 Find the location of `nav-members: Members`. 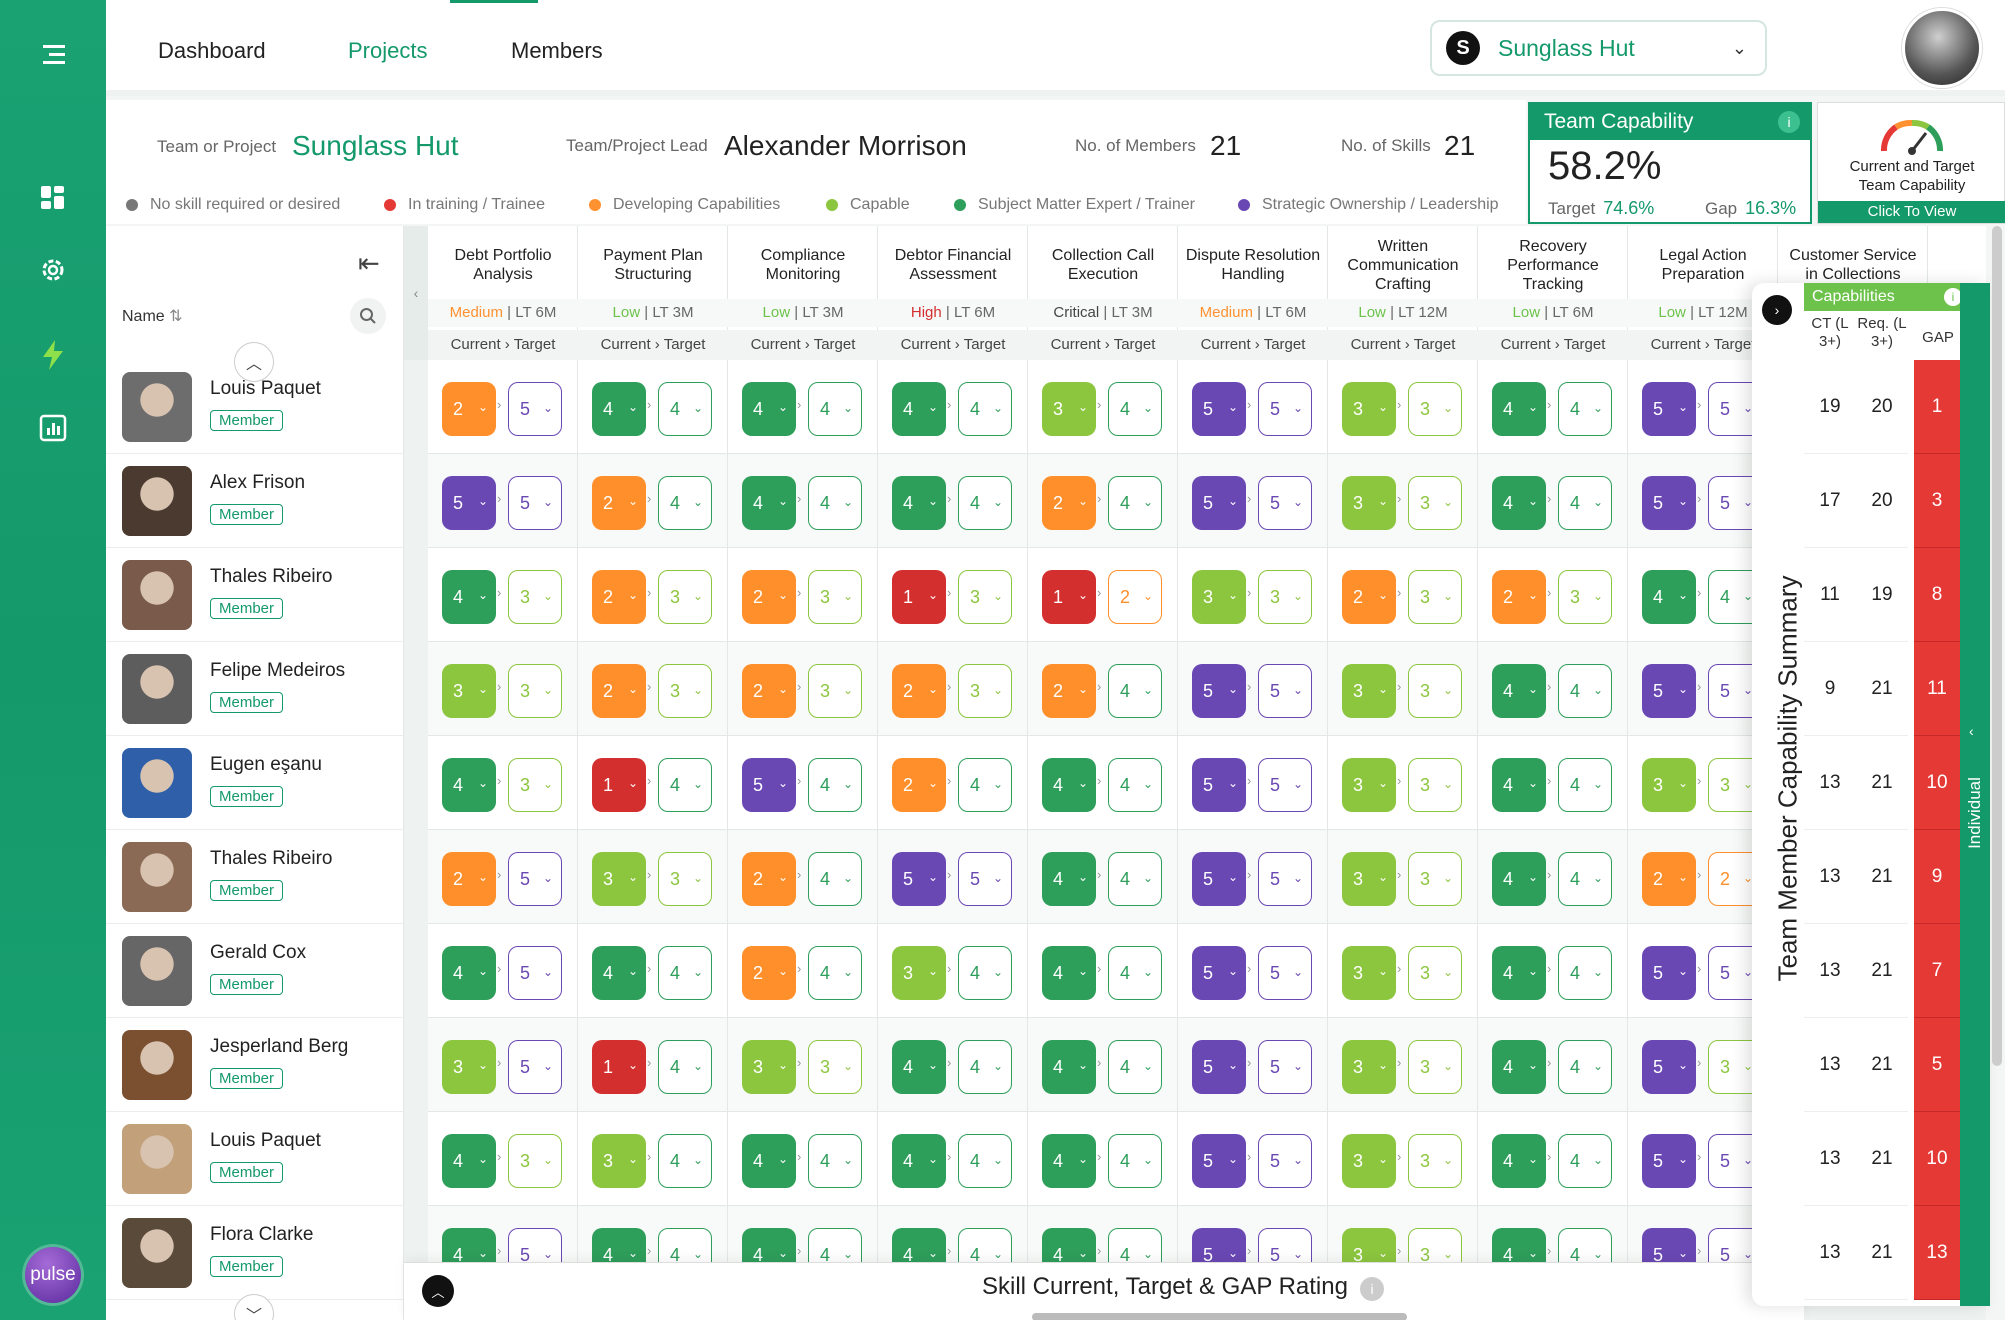

nav-members: Members is located at coordinates (557, 50).